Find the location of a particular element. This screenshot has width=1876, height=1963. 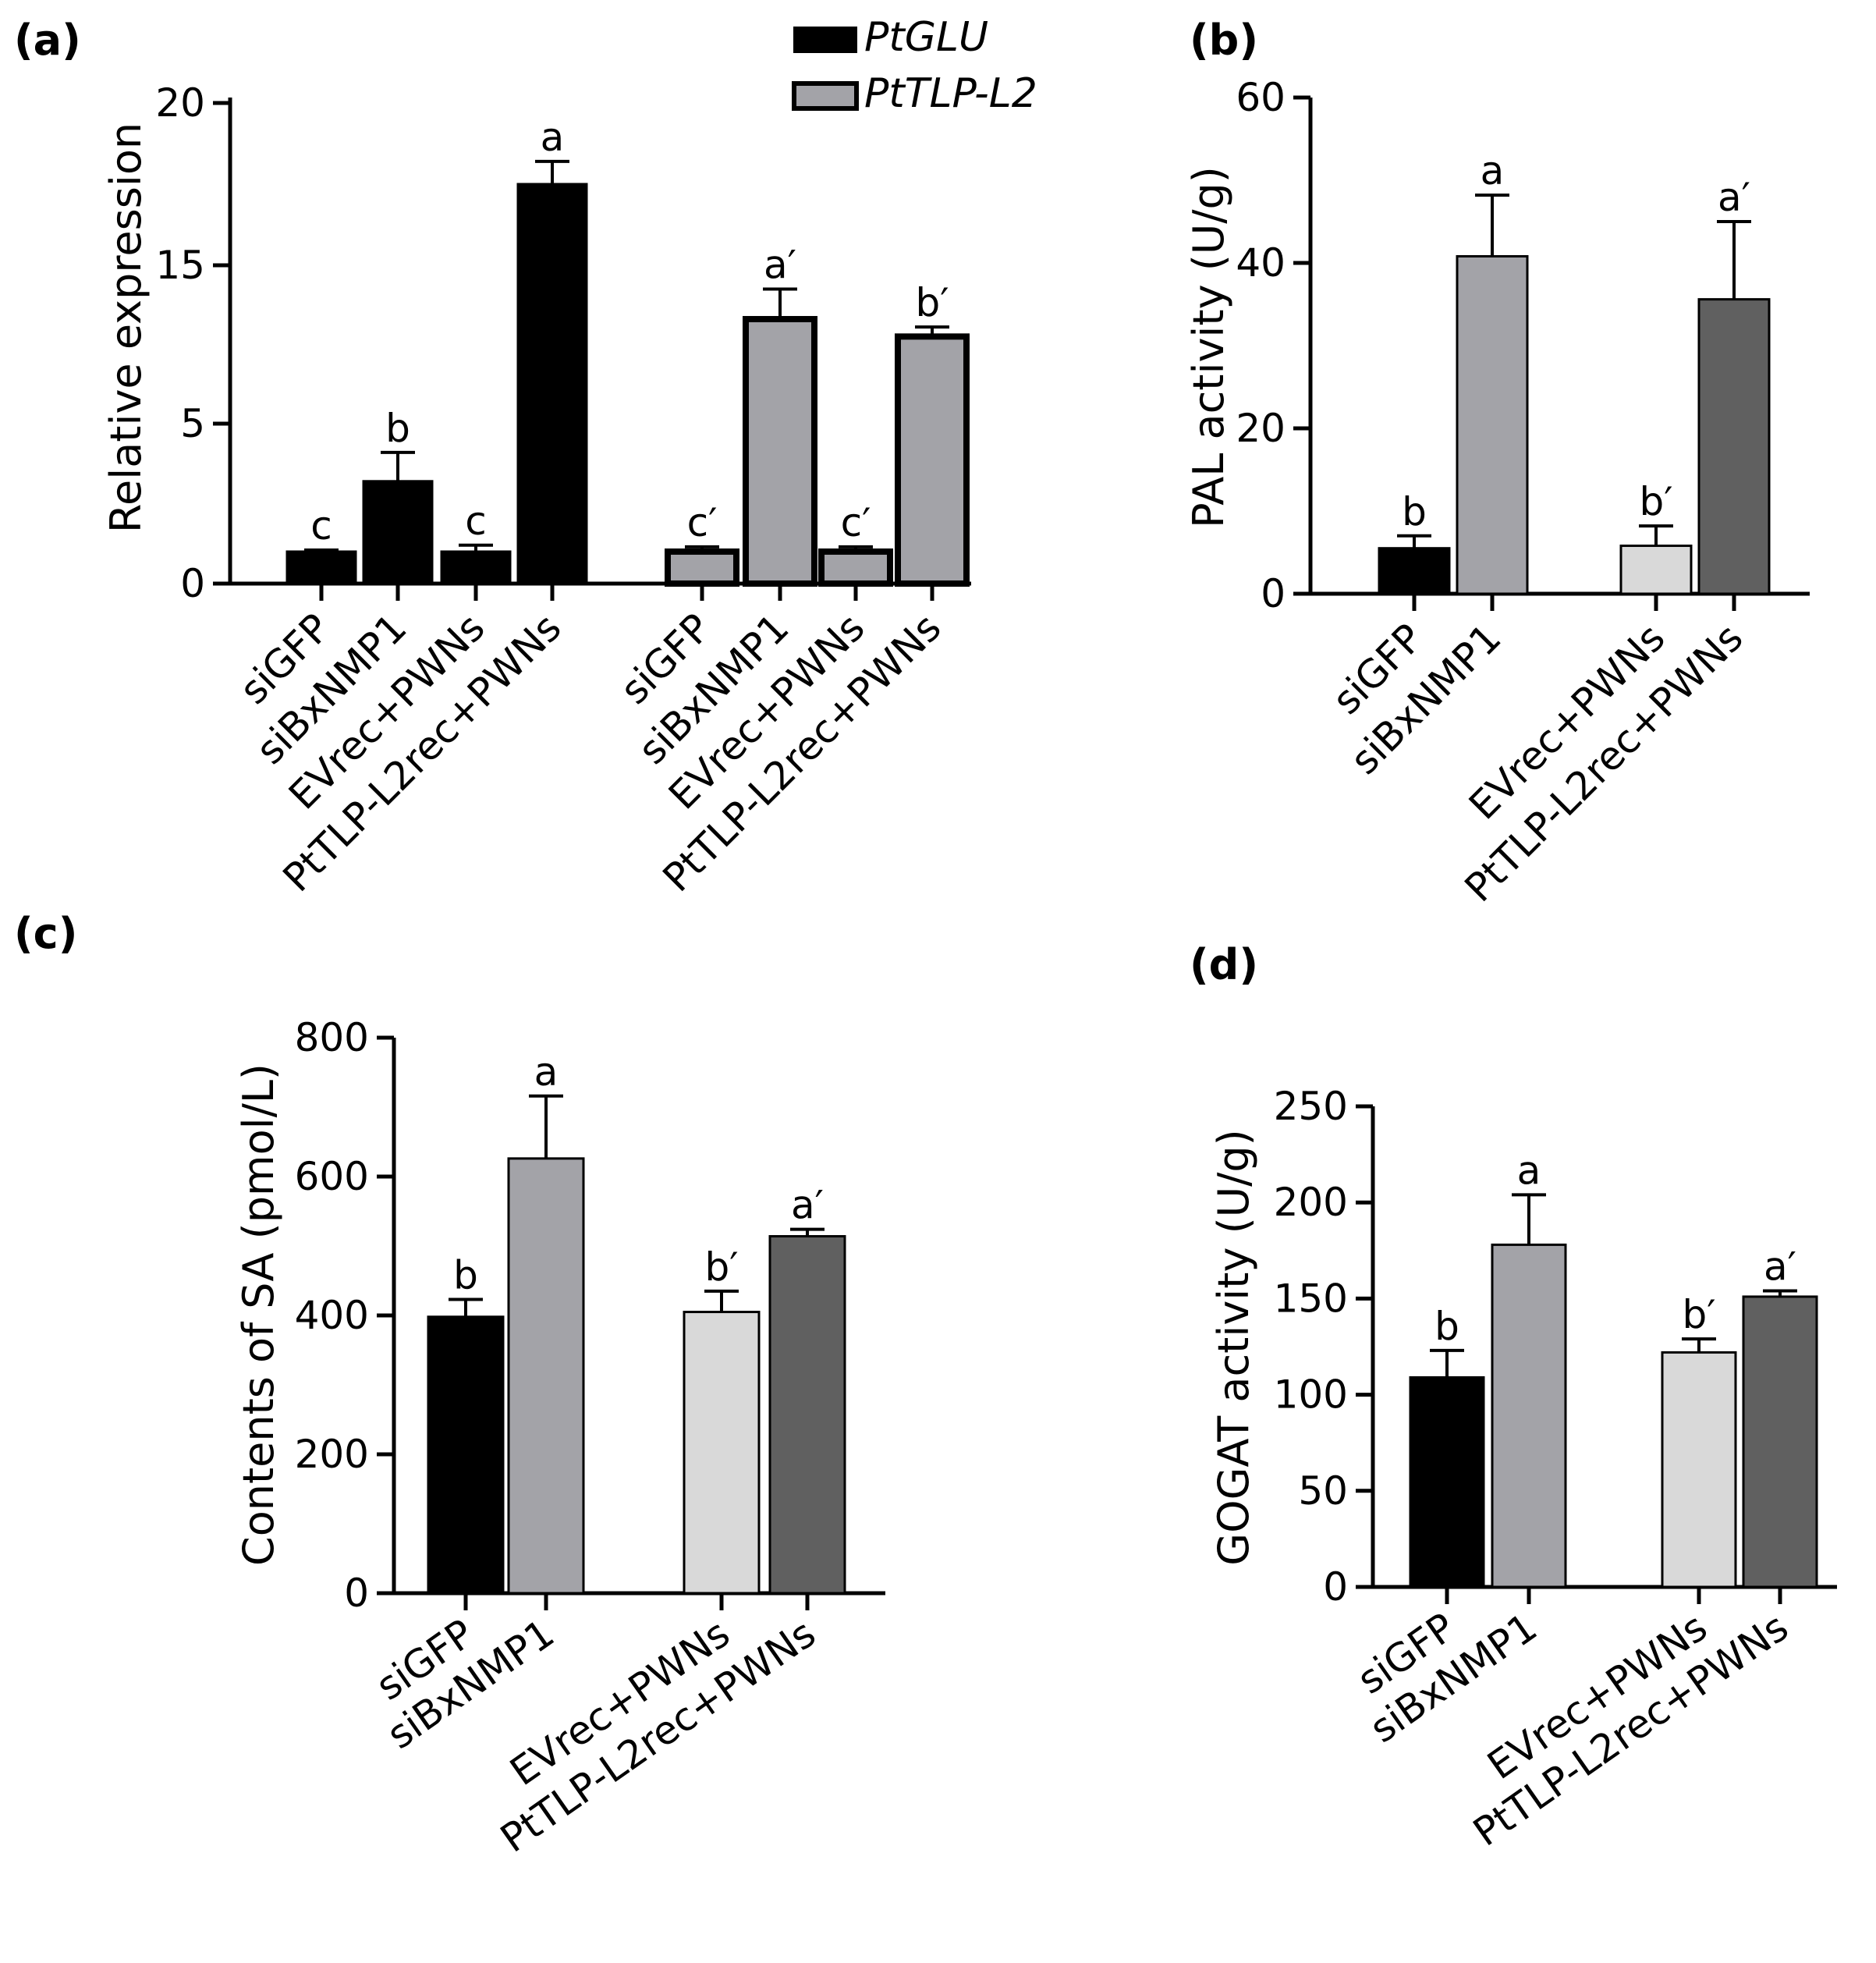

y-tick-label: 50 is located at coordinates (1323, 1491).